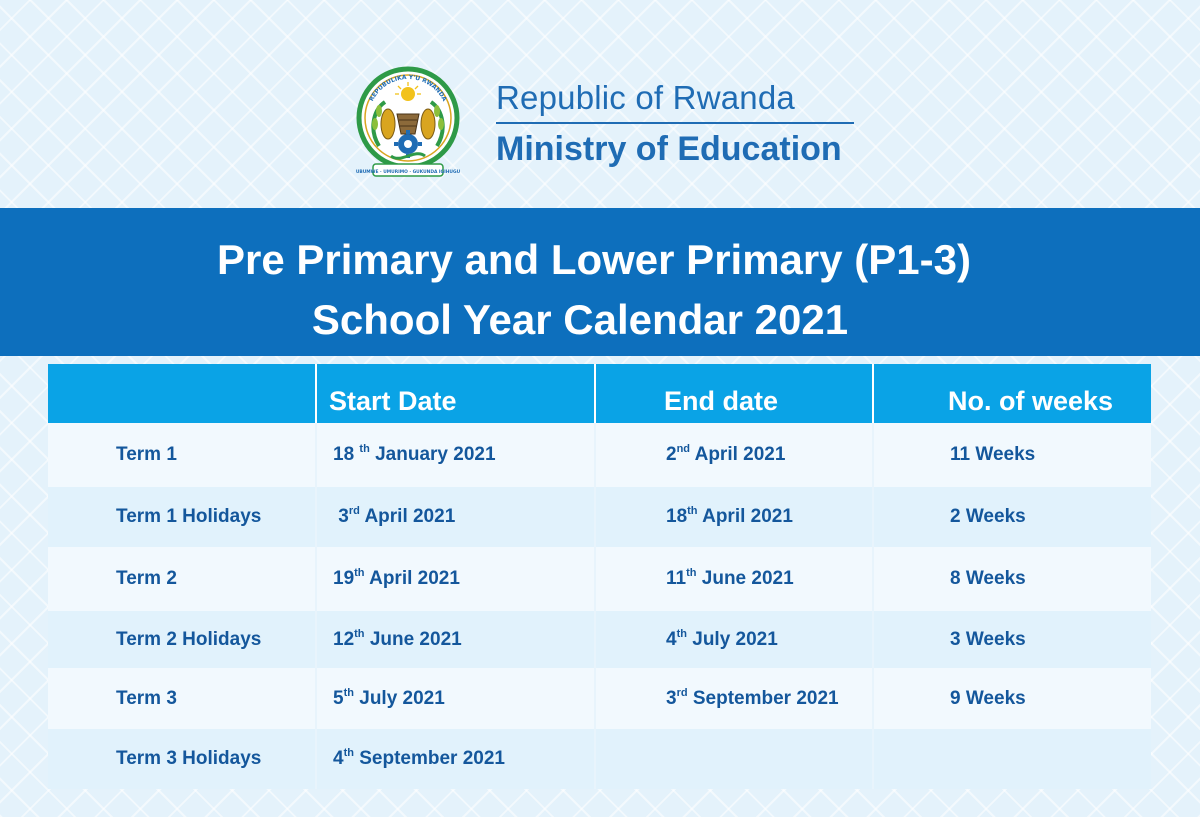  Describe the element at coordinates (734, 517) in the screenshot. I see `end-date-cell: 18th April 2021` at that location.